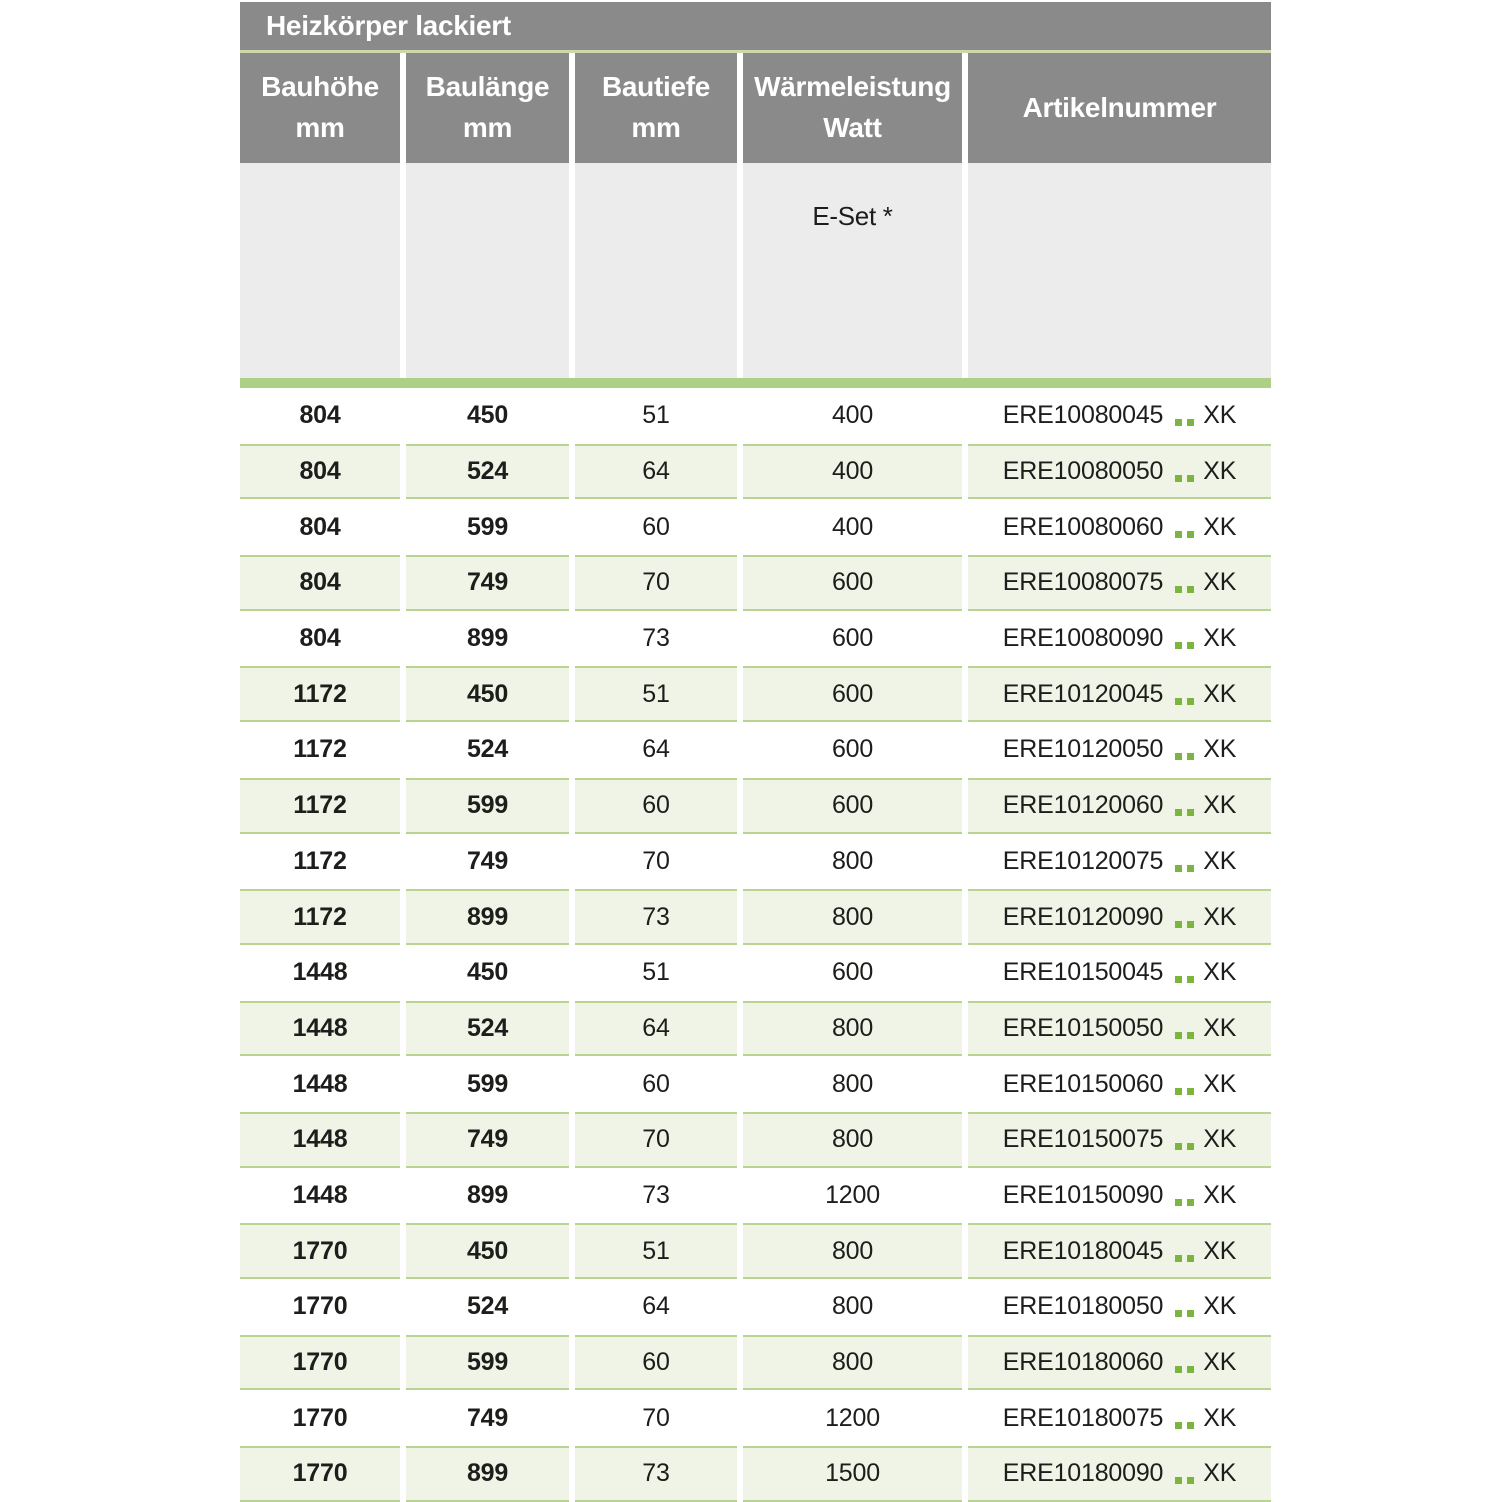  What do you see at coordinates (1119, 972) in the screenshot?
I see `cell-artikelnummer: ERE10150045 XK` at bounding box center [1119, 972].